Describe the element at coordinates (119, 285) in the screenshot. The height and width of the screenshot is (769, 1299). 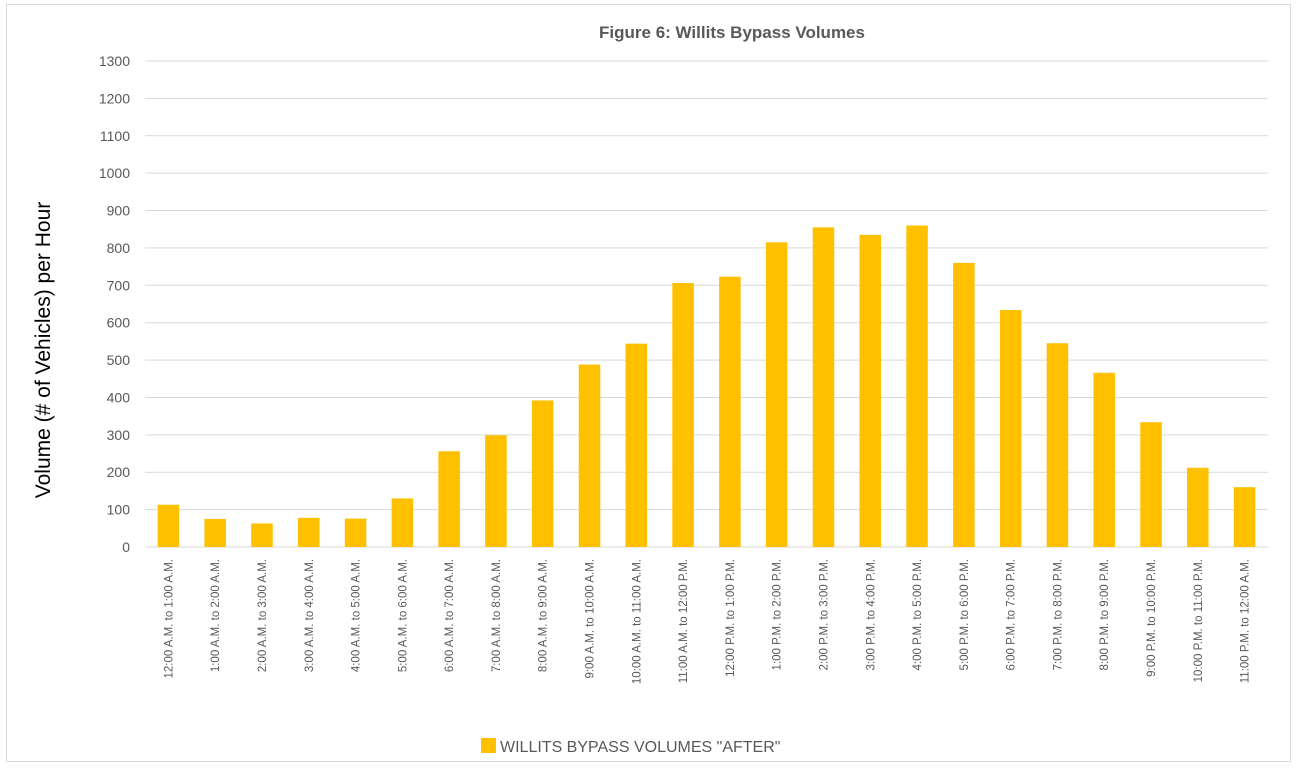
I see `y-tick-label: 700` at that location.